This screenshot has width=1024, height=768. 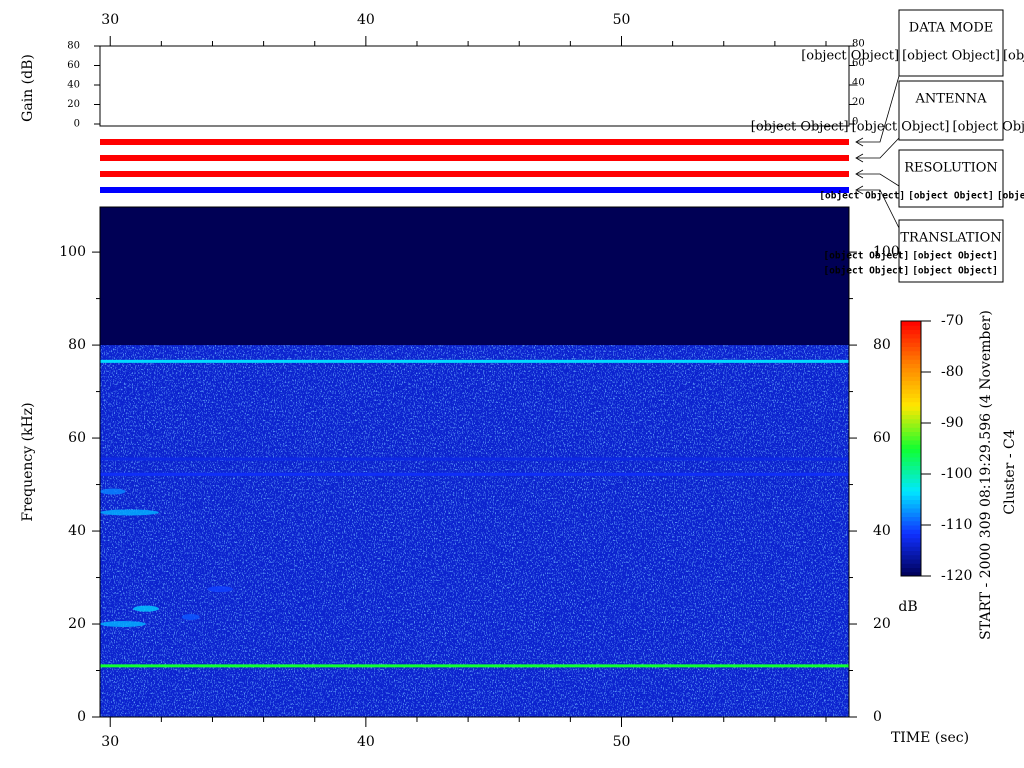 What do you see at coordinates (911, 448) in the screenshot?
I see `colorbar-frame` at bounding box center [911, 448].